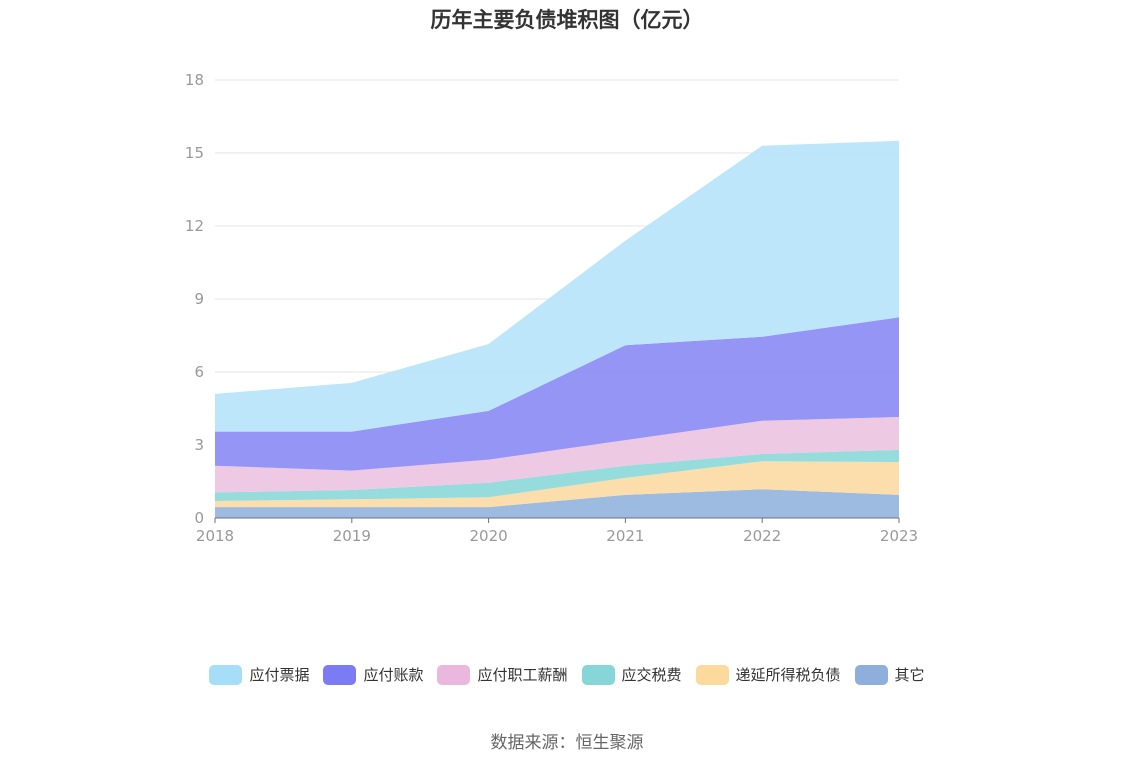 Image resolution: width=1134 pixels, height=766 pixels. I want to click on legend-item: 应付票据, so click(259, 674).